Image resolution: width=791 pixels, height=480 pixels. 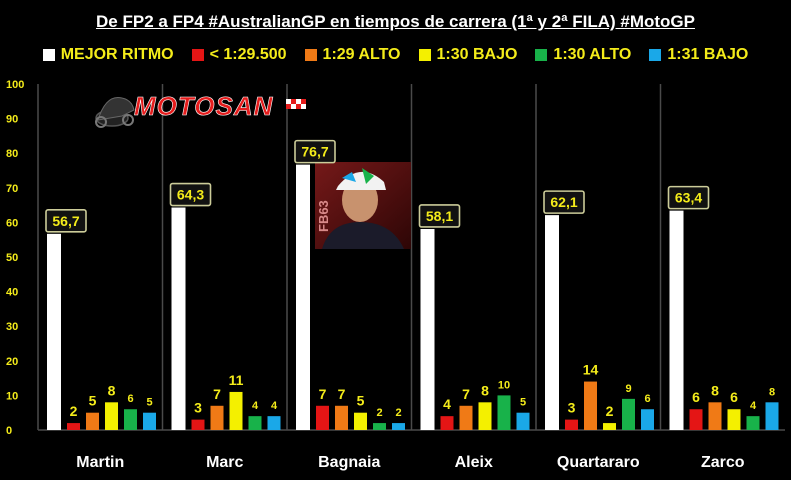 I want to click on bar-mejor-ritmo-martin, so click(x=54, y=331).